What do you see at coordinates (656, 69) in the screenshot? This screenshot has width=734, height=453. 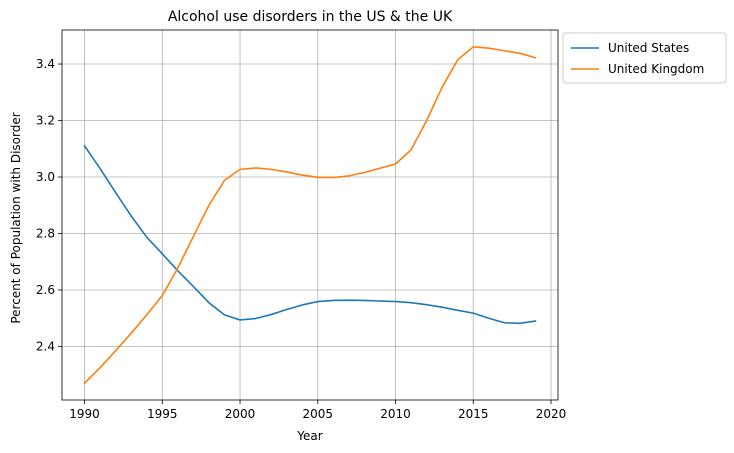 I see `legend-label-united-kingdom: United Kingdom` at bounding box center [656, 69].